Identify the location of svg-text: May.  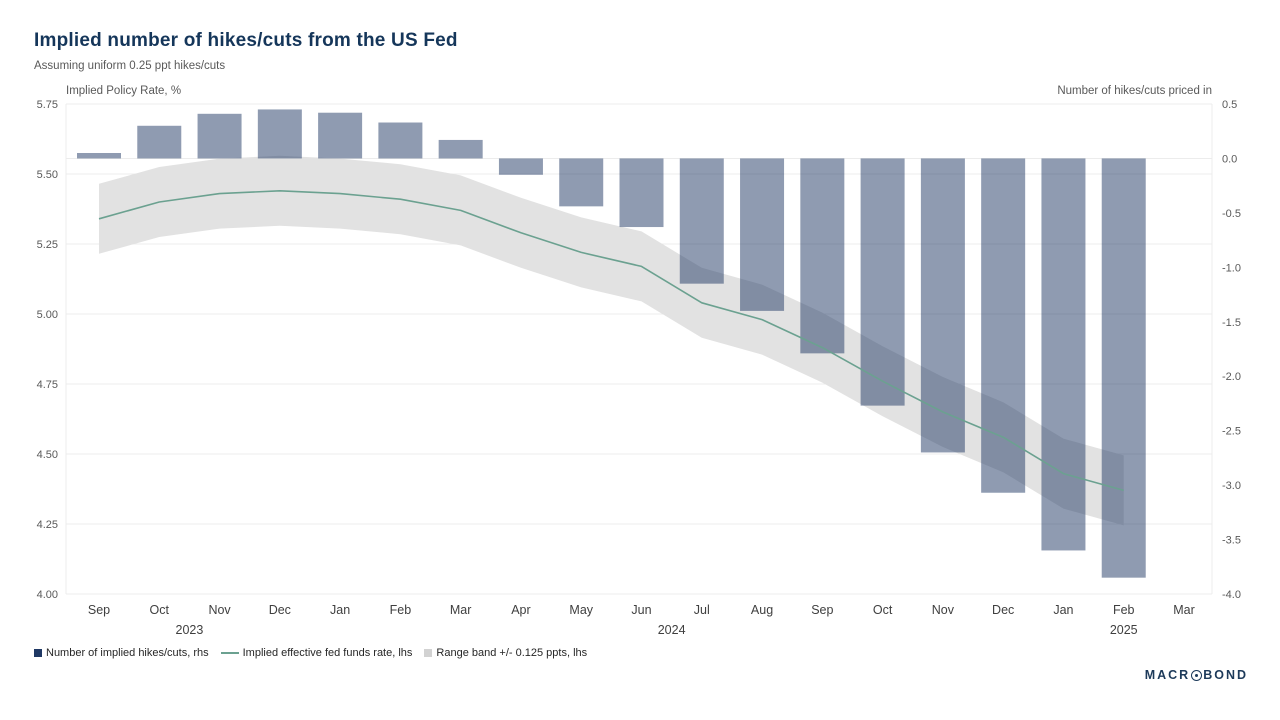
(581, 610).